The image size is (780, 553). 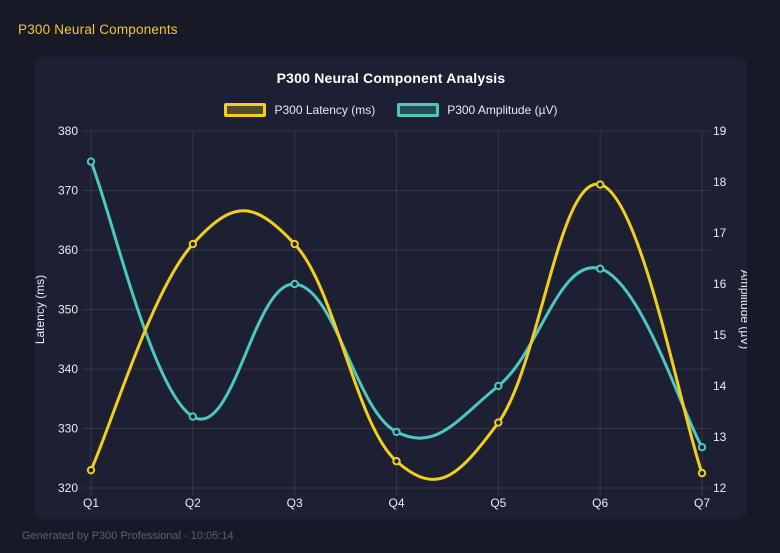 I want to click on legend-item-amplitude: P300 Amplitude (µV), so click(x=477, y=110).